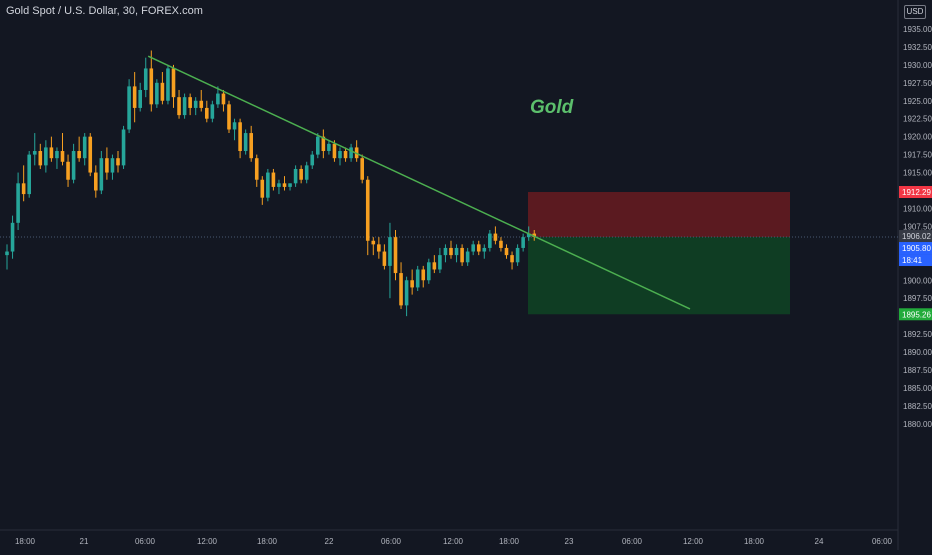 This screenshot has width=932, height=555. I want to click on bar-countdown-label: 18:41, so click(915, 260).